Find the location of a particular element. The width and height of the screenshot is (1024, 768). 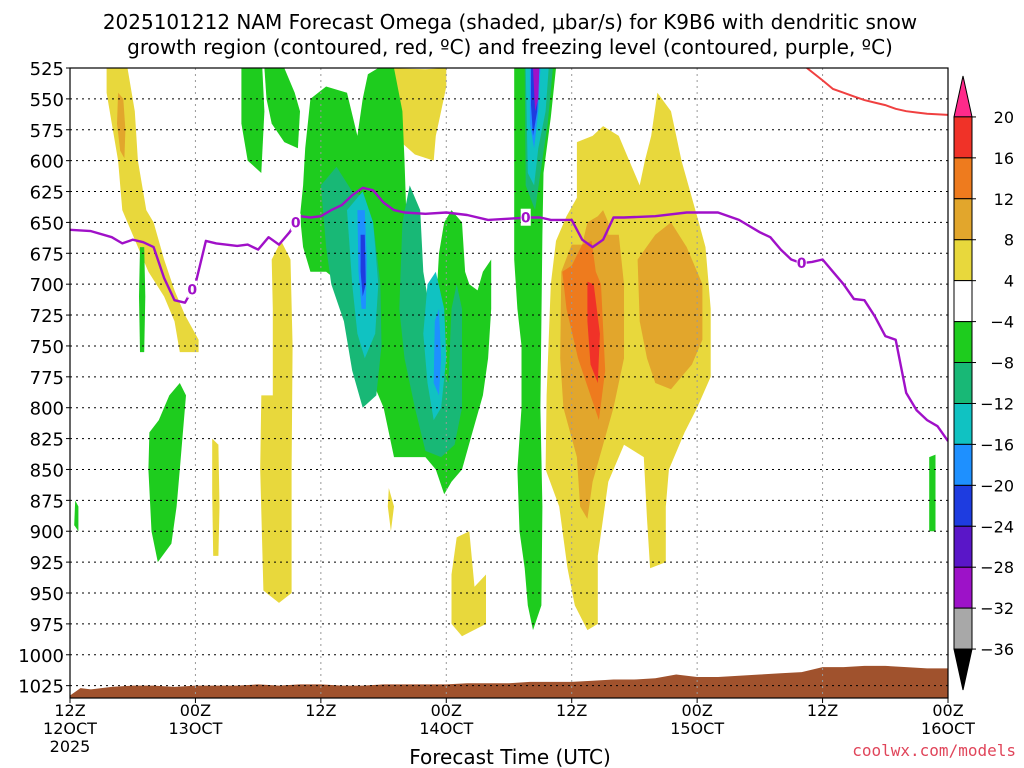

colorbar: 20 16 12 8 4 −4 −8 −12 −16 −20 −24 −28 −32 −36 is located at coordinates (983, 383).